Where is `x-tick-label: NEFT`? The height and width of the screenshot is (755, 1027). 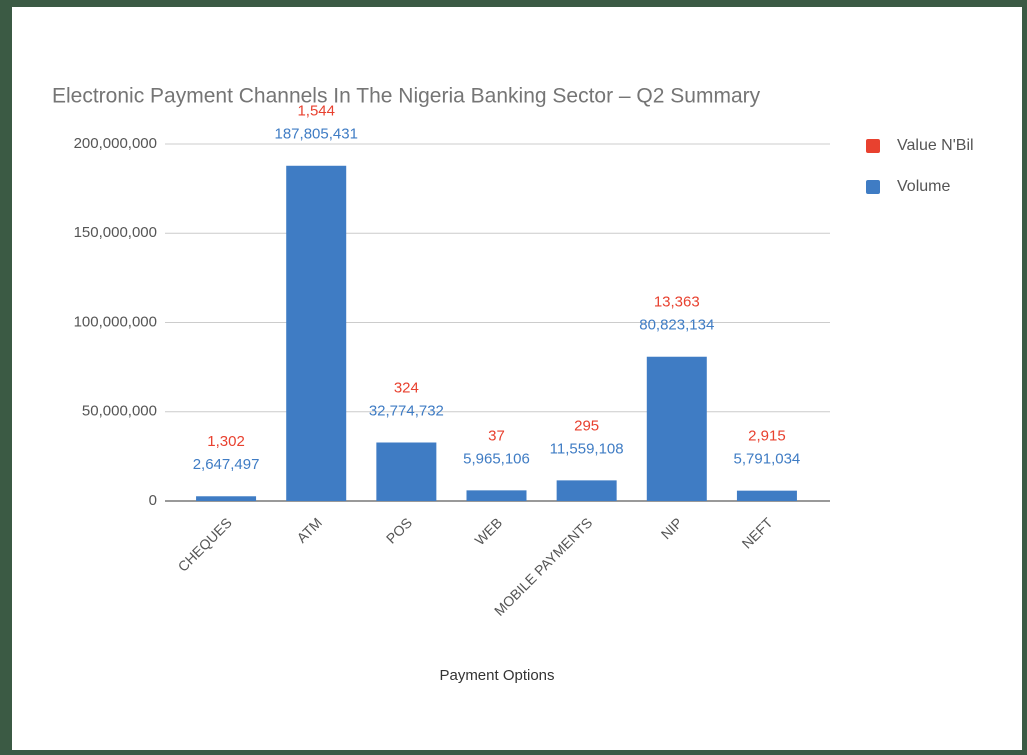 x-tick-label: NEFT is located at coordinates (757, 532).